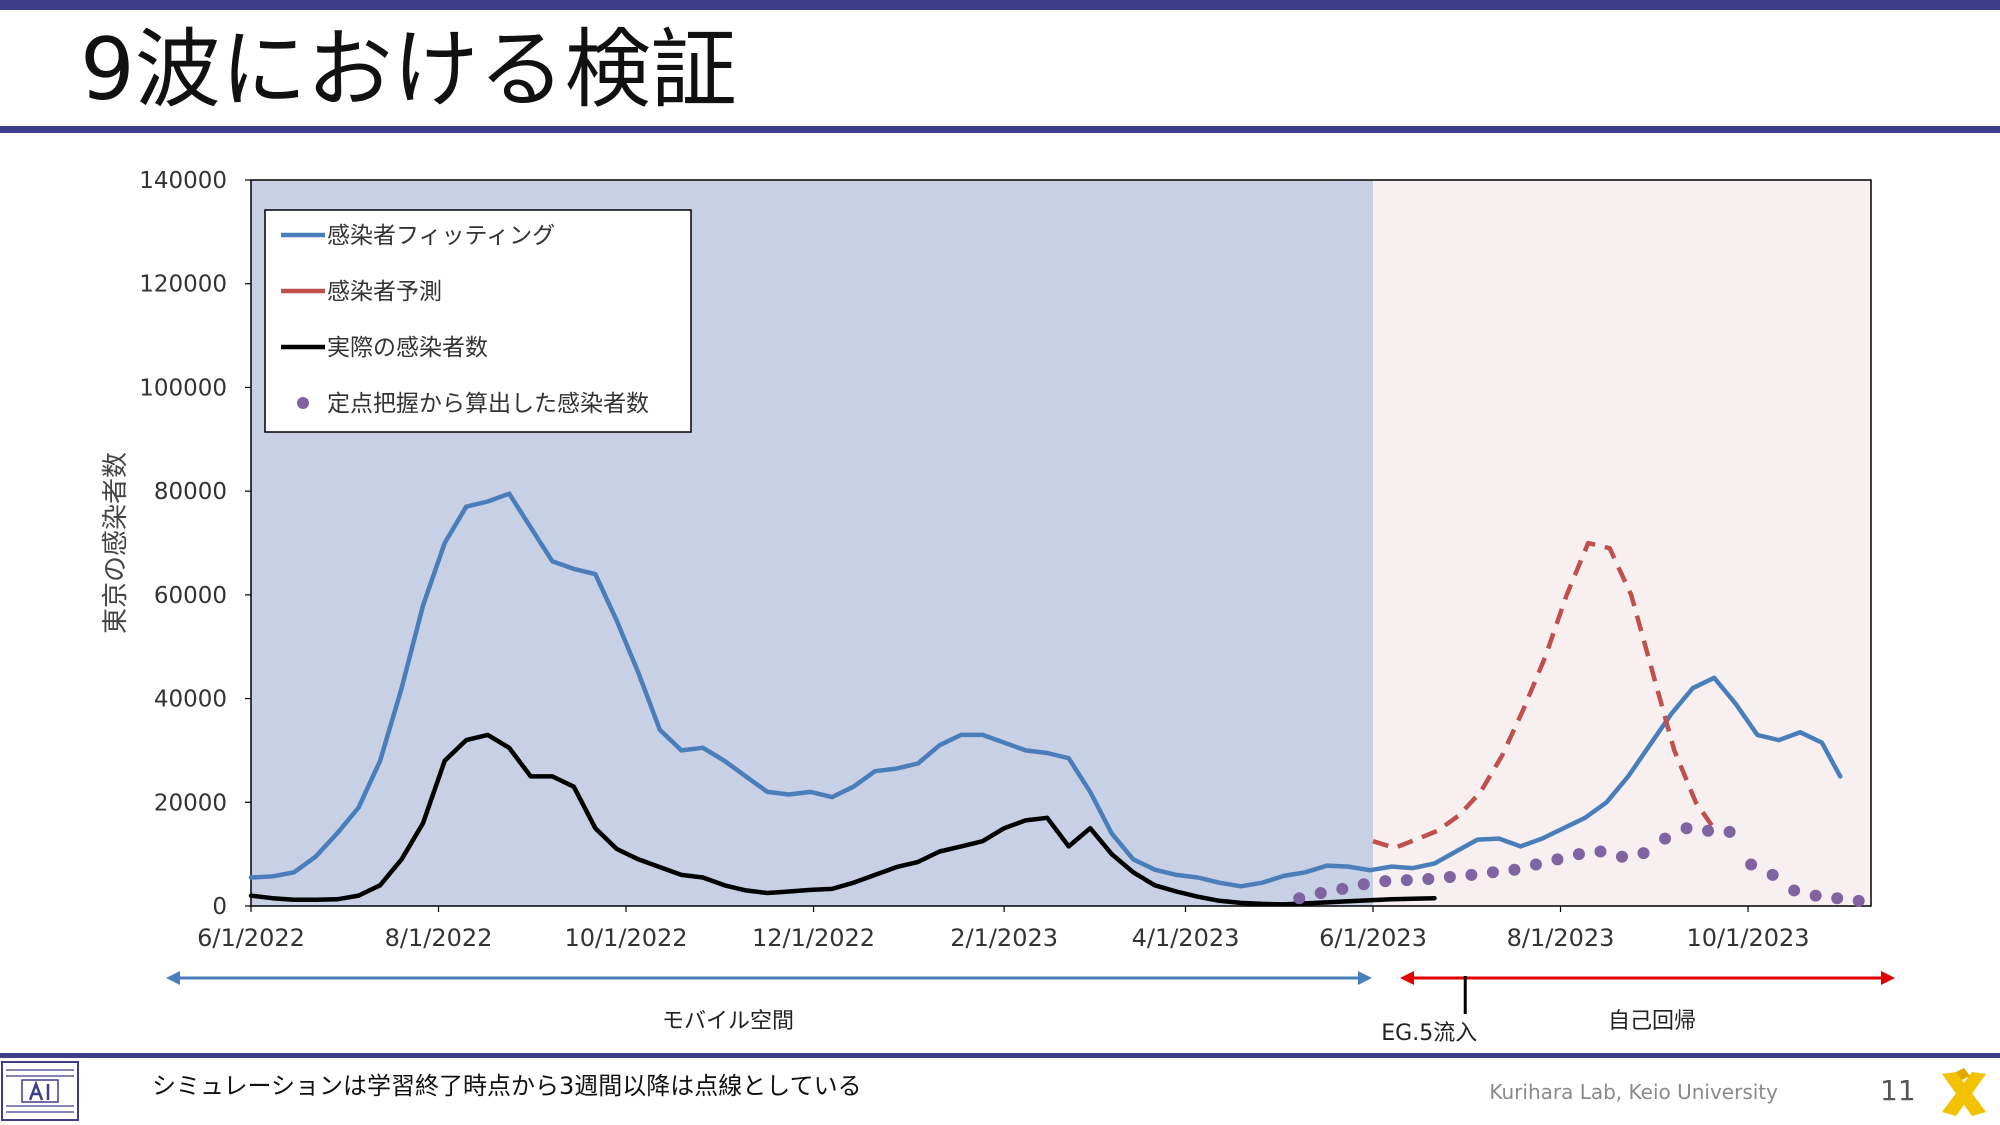 The height and width of the screenshot is (1125, 2000). Describe the element at coordinates (251, 938) in the screenshot. I see `x-tick-label: 6/1/2022` at that location.